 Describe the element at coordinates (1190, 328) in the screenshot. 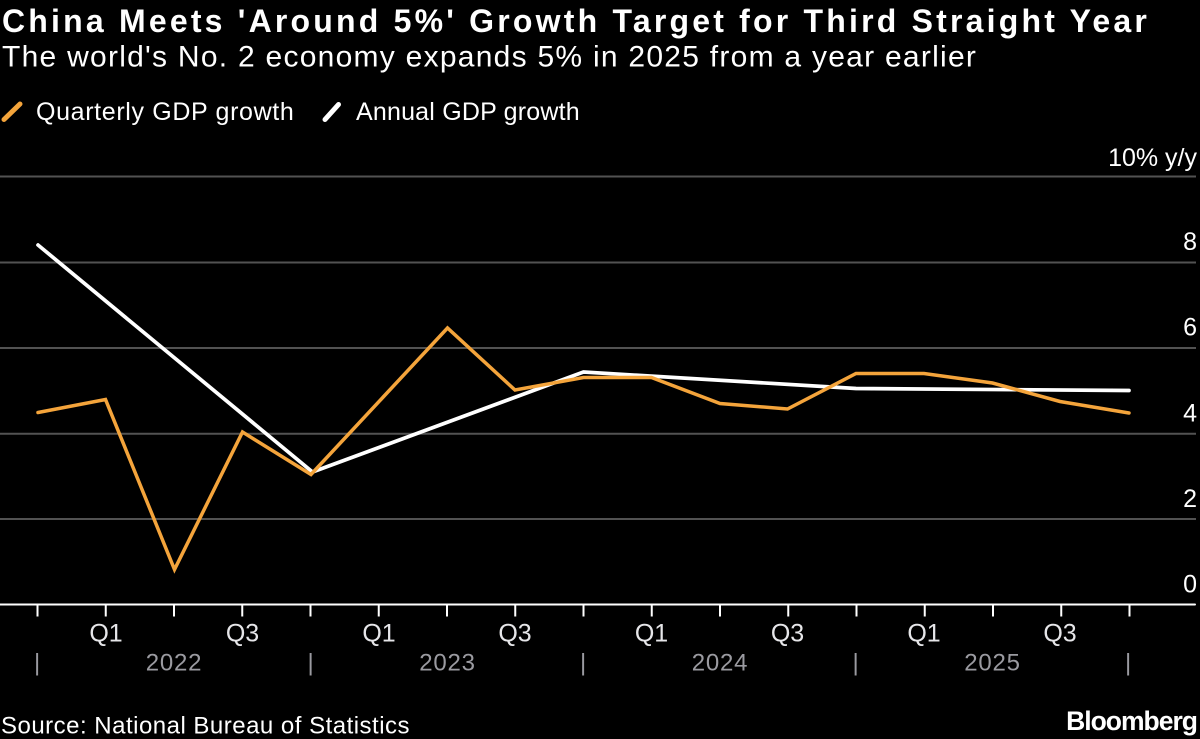

I see `svg-text: 6` at that location.